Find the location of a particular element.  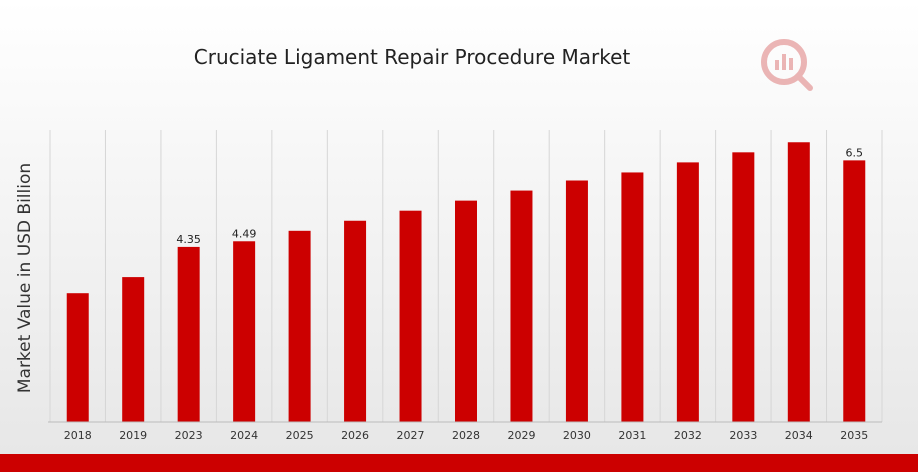

market-research-logo-icon is located at coordinates (787, 65).